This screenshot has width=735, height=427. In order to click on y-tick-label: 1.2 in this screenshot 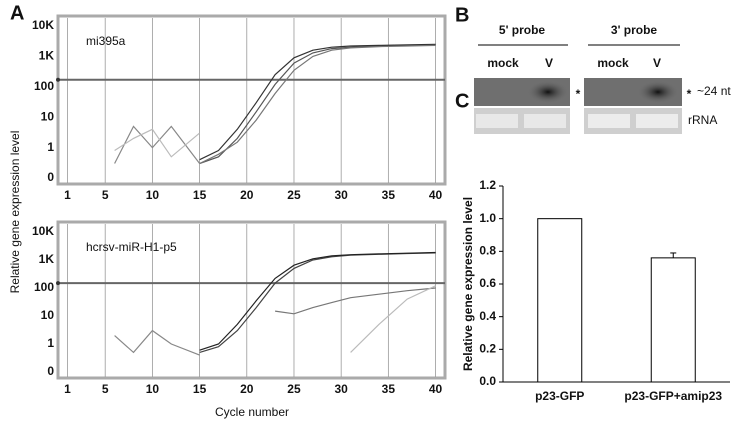, I will do `click(487, 185)`.